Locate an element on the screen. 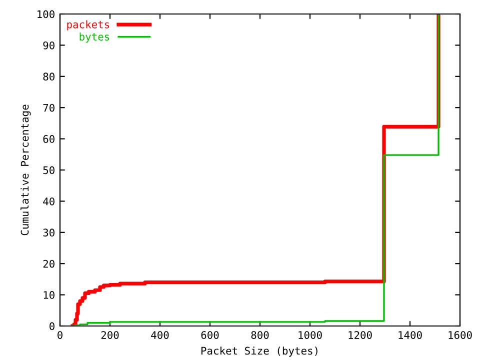 Image resolution: width=480 pixels, height=360 pixels. y-tick-label: 30 is located at coordinates (48, 232).